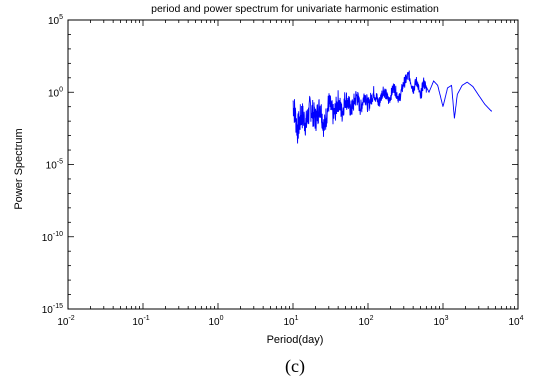  Describe the element at coordinates (65, 321) in the screenshot. I see `x-tick-label: 10⁻²` at that location.